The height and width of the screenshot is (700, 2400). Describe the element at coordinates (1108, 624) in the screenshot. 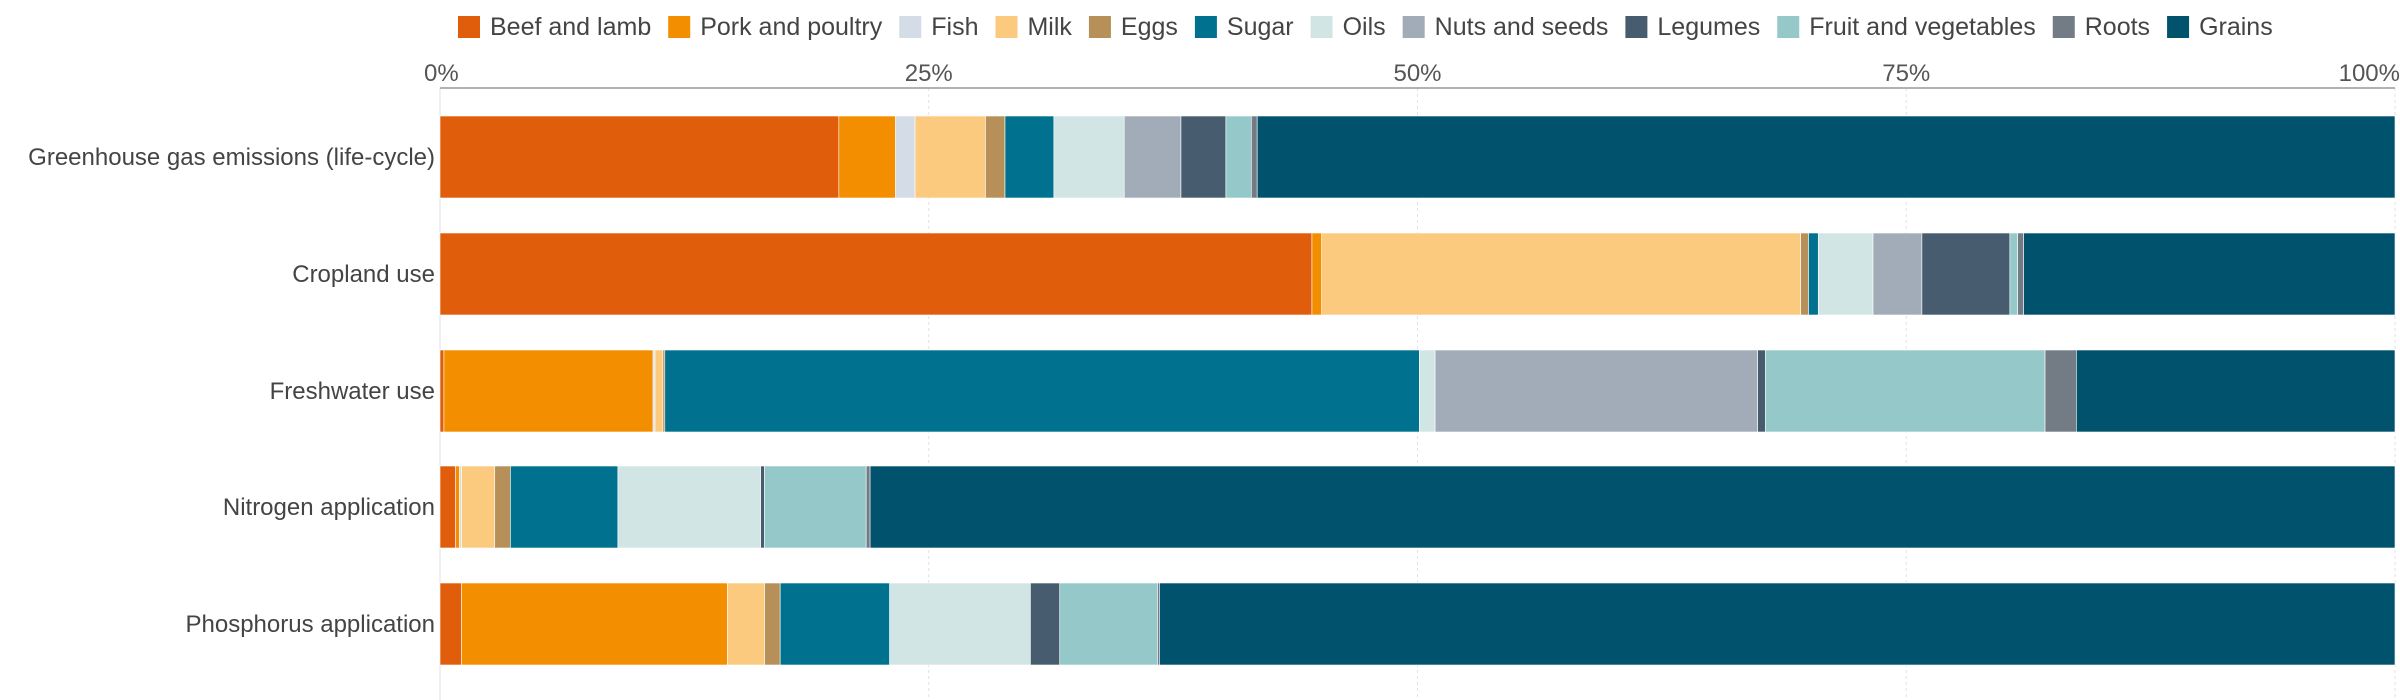

I see `bar-segment-phosphorus-application-fruit-and-vegetables` at that location.